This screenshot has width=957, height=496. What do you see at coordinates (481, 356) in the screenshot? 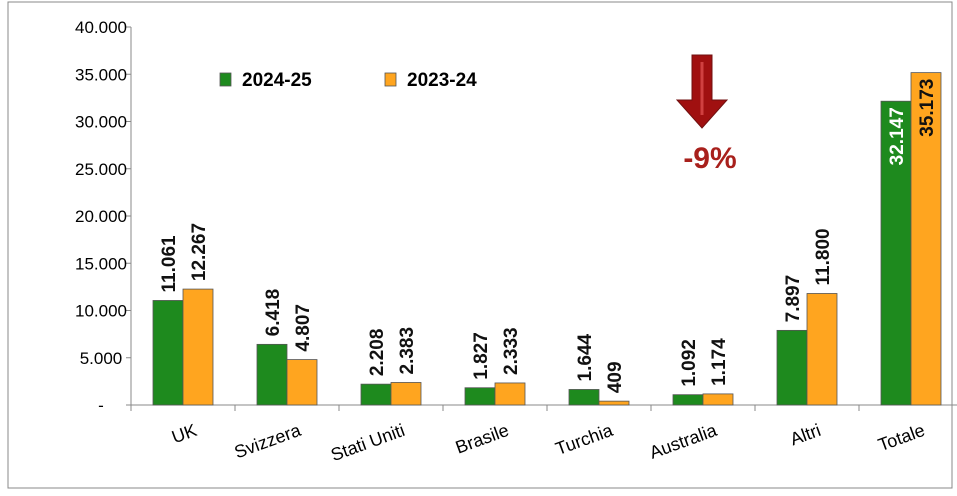
I see `data-label: 1.827` at bounding box center [481, 356].